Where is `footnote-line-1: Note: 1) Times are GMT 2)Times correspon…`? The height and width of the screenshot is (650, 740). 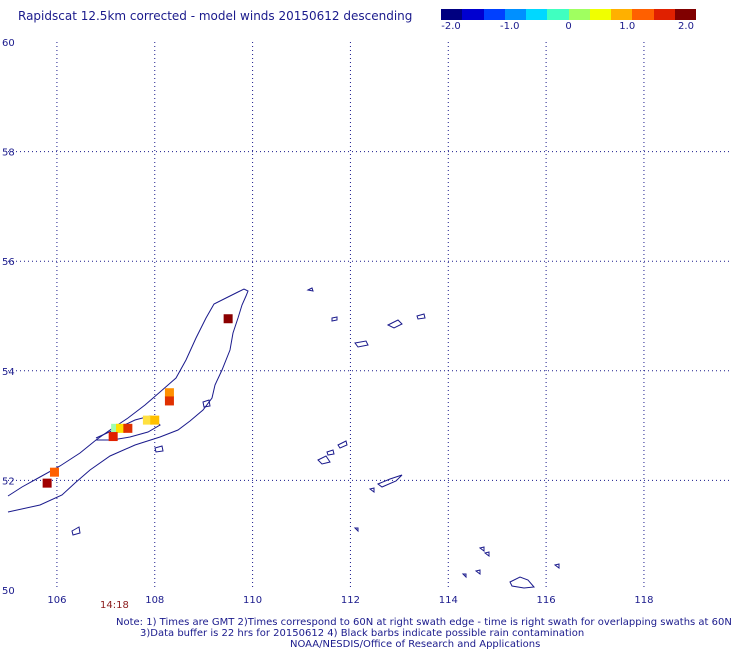
footnote-line-1: Note: 1) Times are GMT 2)Times correspon… is located at coordinates (424, 622).